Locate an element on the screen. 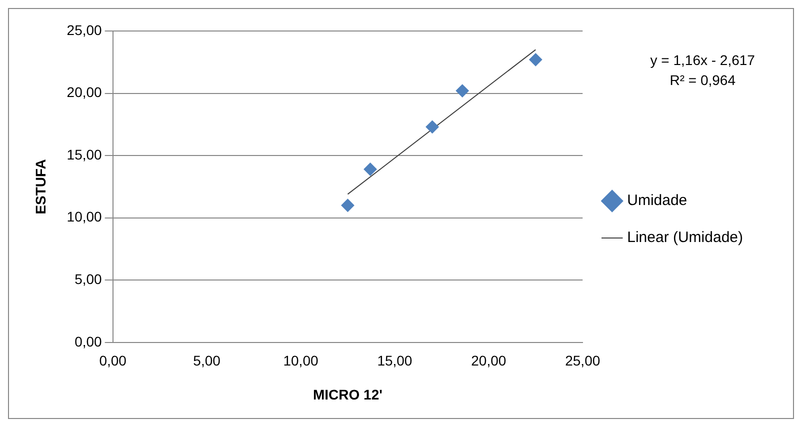  x-tick-label: 0,00 is located at coordinates (113, 360).